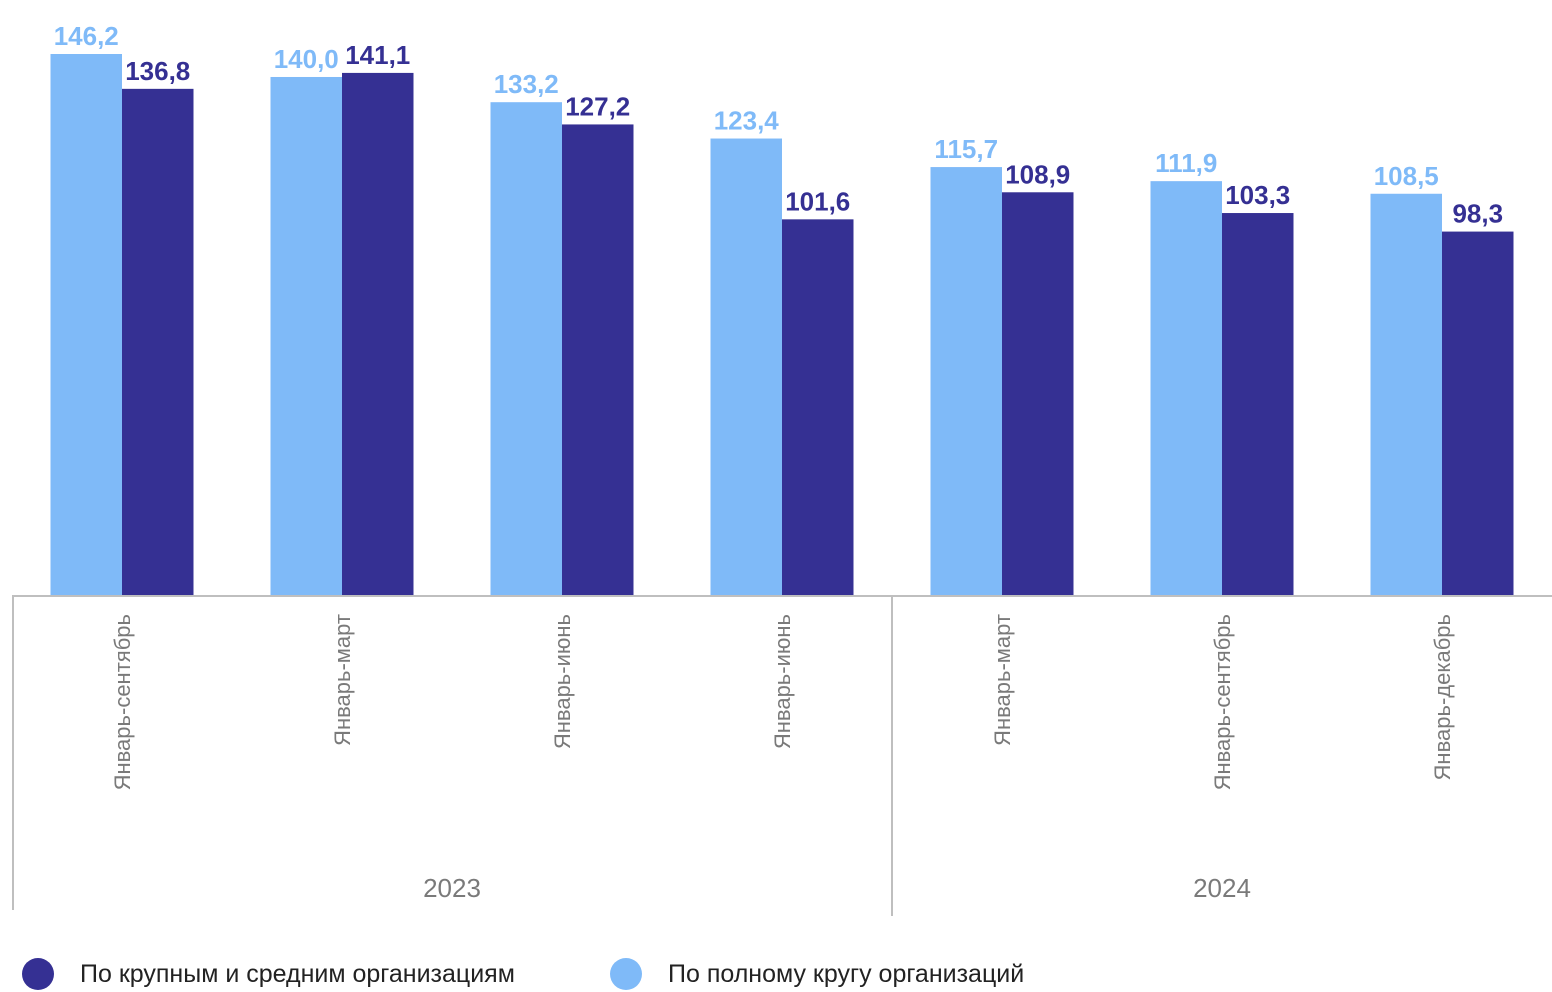  Describe the element at coordinates (1037, 174) in the screenshot. I see `value-label-large-medium-5: 108,9` at that location.